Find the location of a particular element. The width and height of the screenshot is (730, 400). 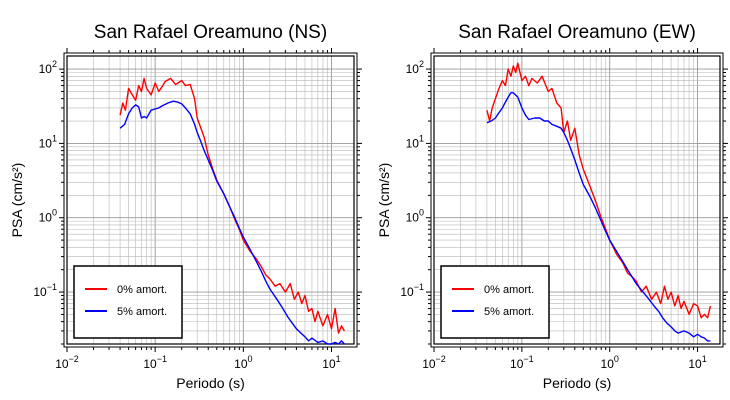

chart-title: San Rafael Oreamuno (NS) is located at coordinates (210, 32).